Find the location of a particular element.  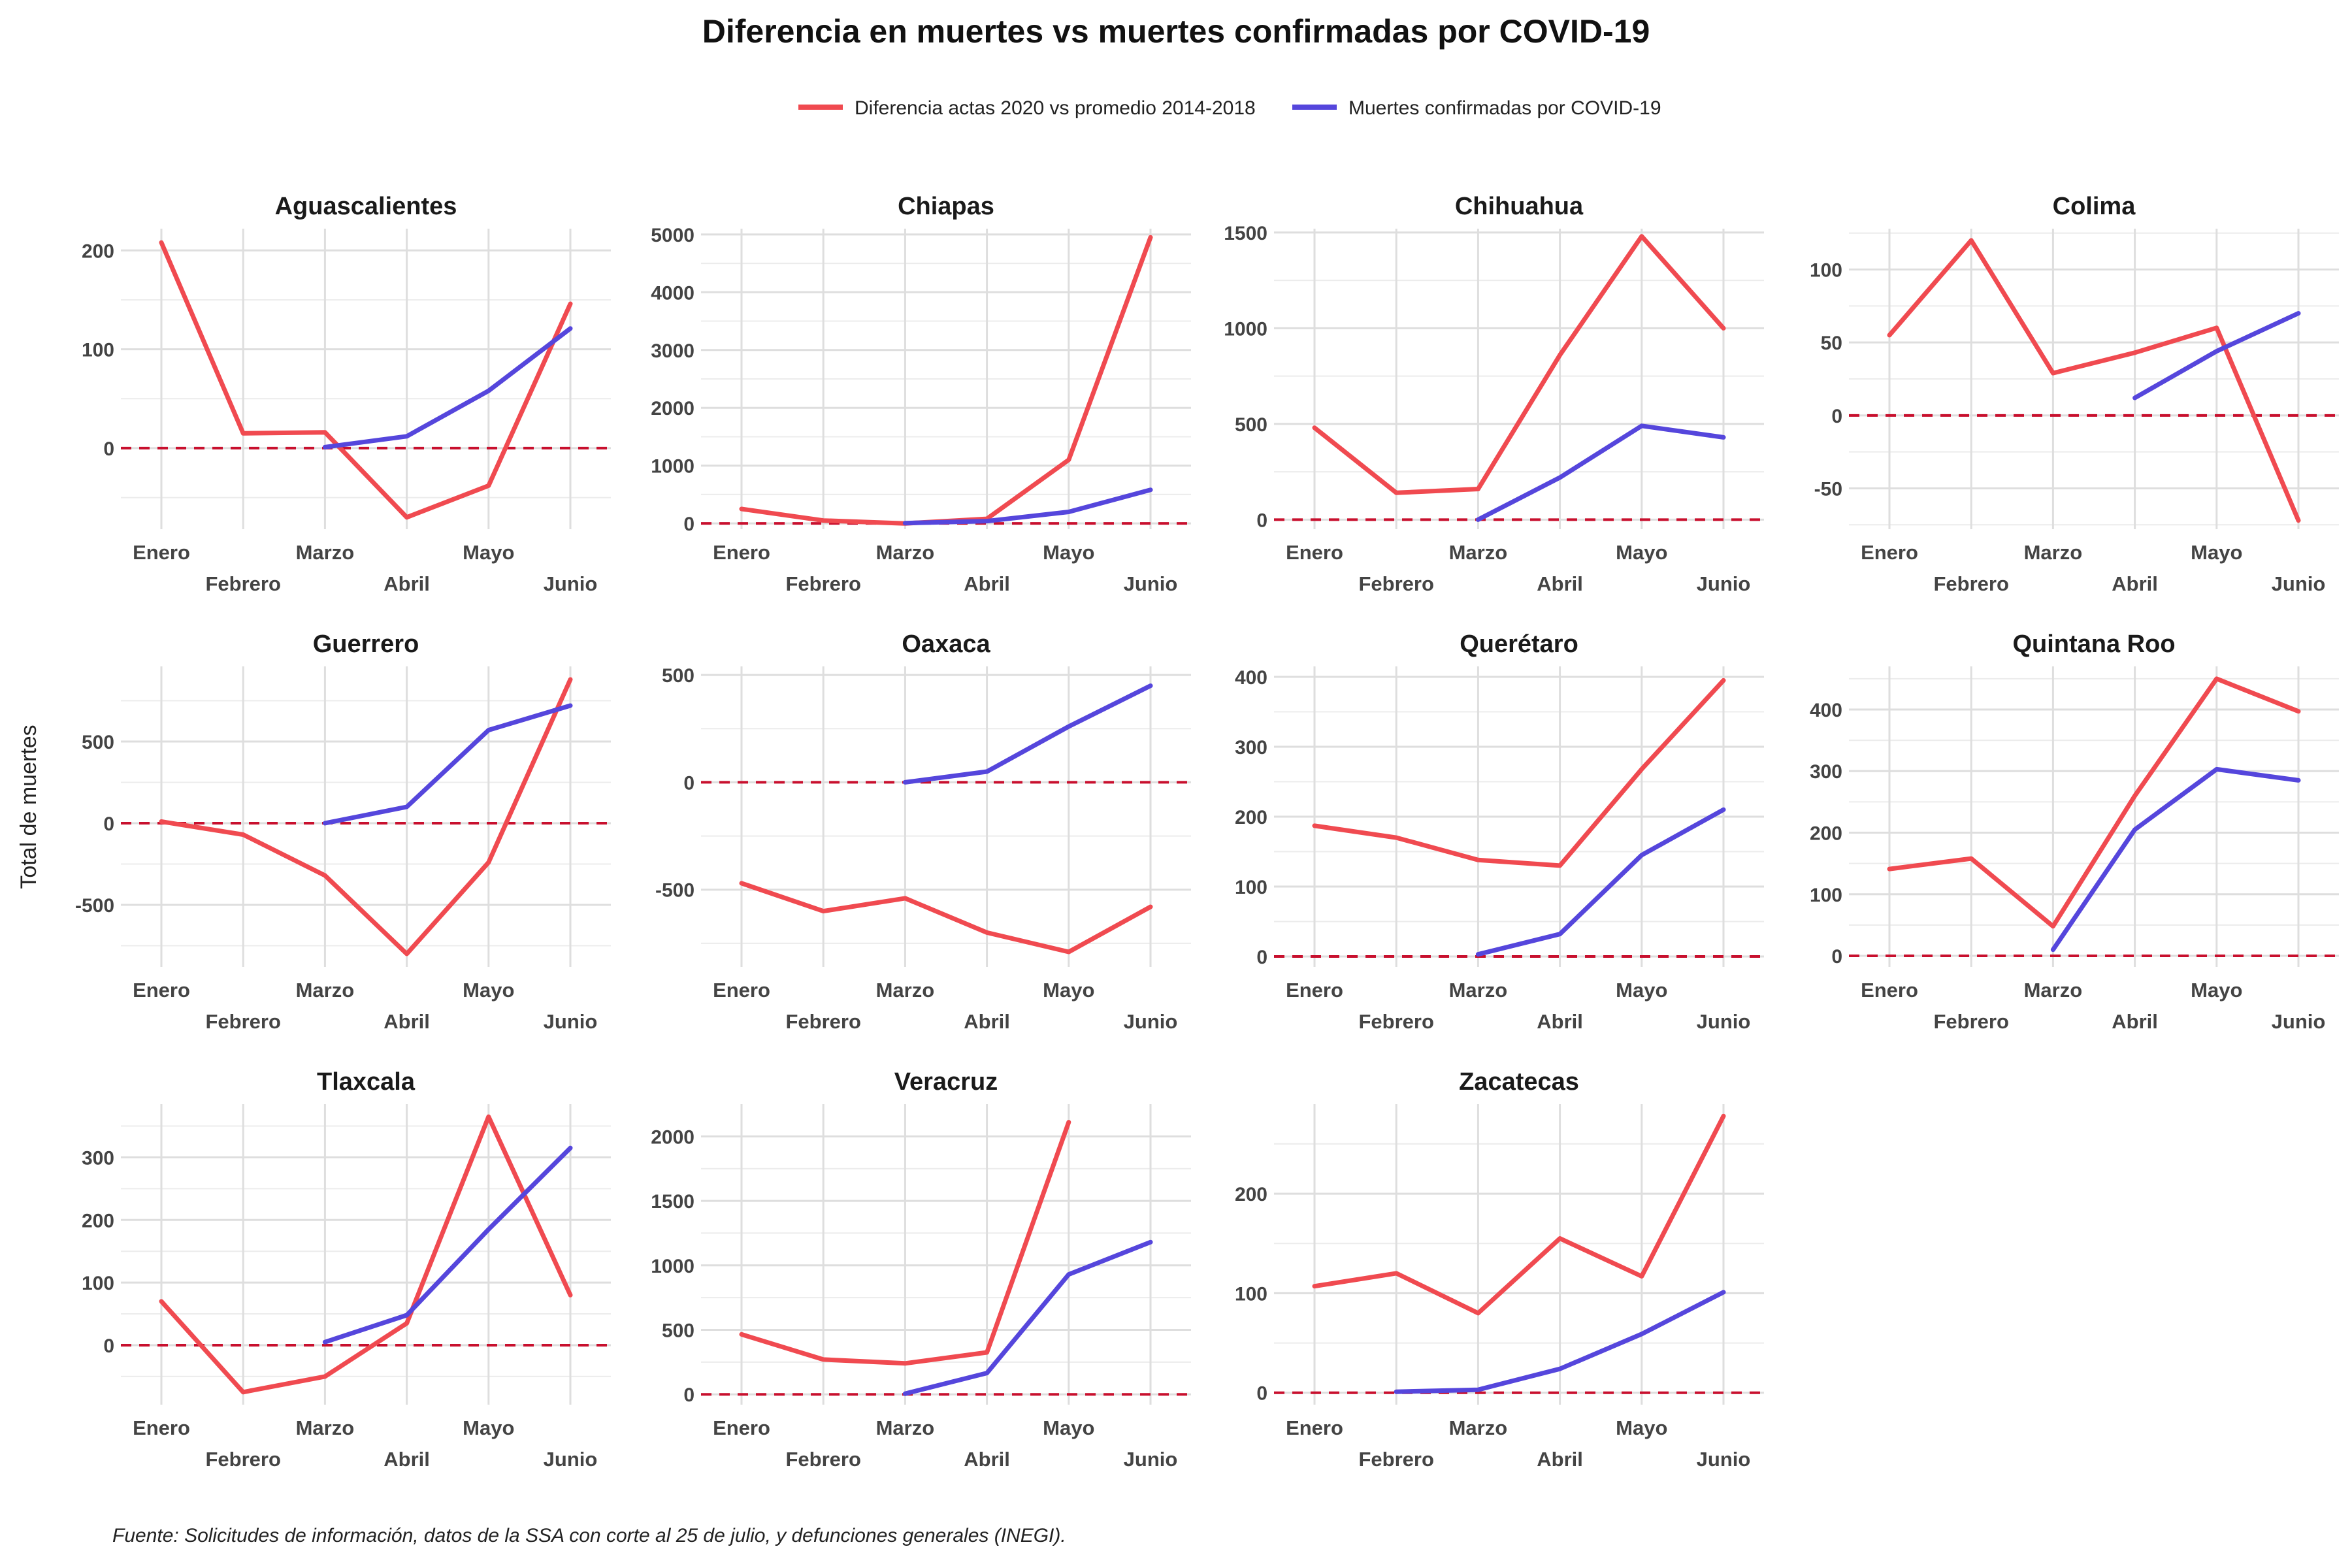

panel-title: Colima is located at coordinates (2094, 206).